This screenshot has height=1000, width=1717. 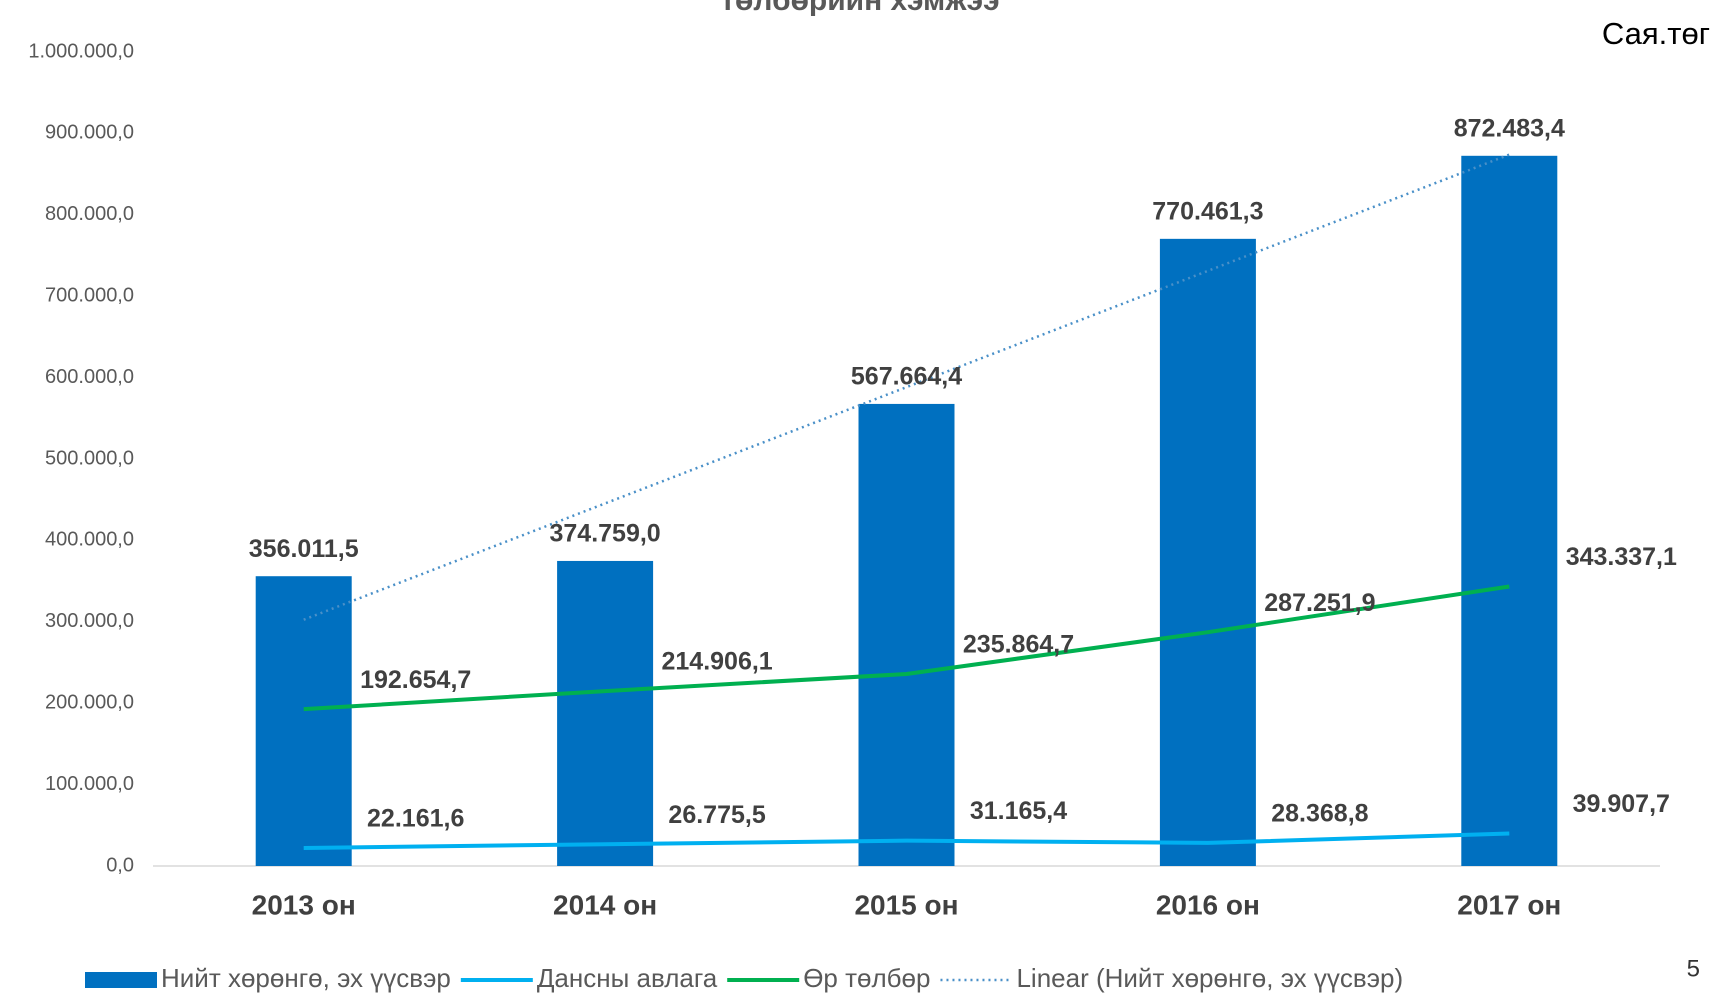 What do you see at coordinates (306, 978) in the screenshot?
I see `legend-label: Нийт хөрөнгө, эх үүсвэр` at bounding box center [306, 978].